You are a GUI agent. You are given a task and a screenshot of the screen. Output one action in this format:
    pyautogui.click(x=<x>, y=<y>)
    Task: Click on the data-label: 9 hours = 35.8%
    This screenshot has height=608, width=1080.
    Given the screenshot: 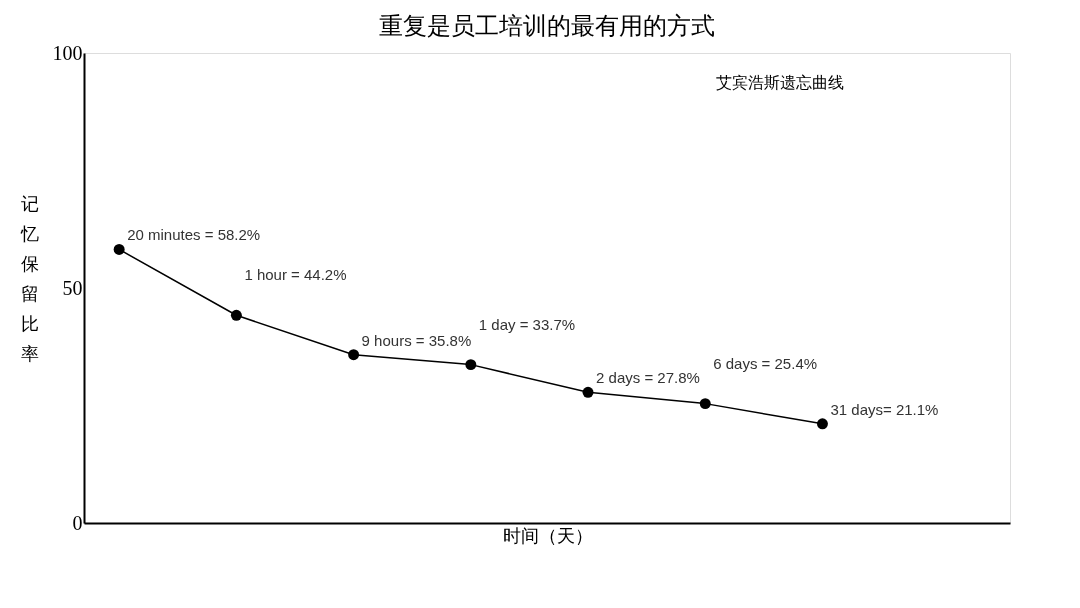 What is the action you would take?
    pyautogui.click(x=416, y=340)
    